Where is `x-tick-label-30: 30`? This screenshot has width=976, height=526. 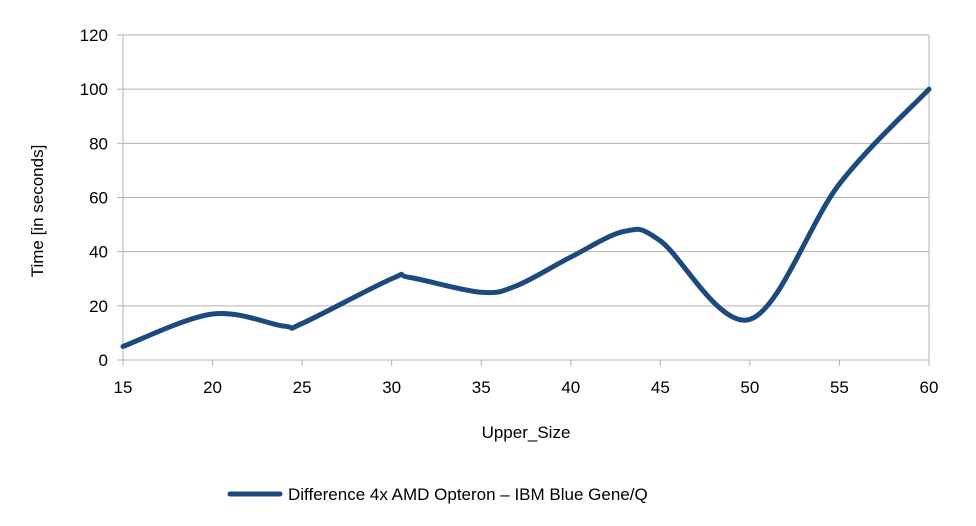 x-tick-label-30: 30 is located at coordinates (391, 387).